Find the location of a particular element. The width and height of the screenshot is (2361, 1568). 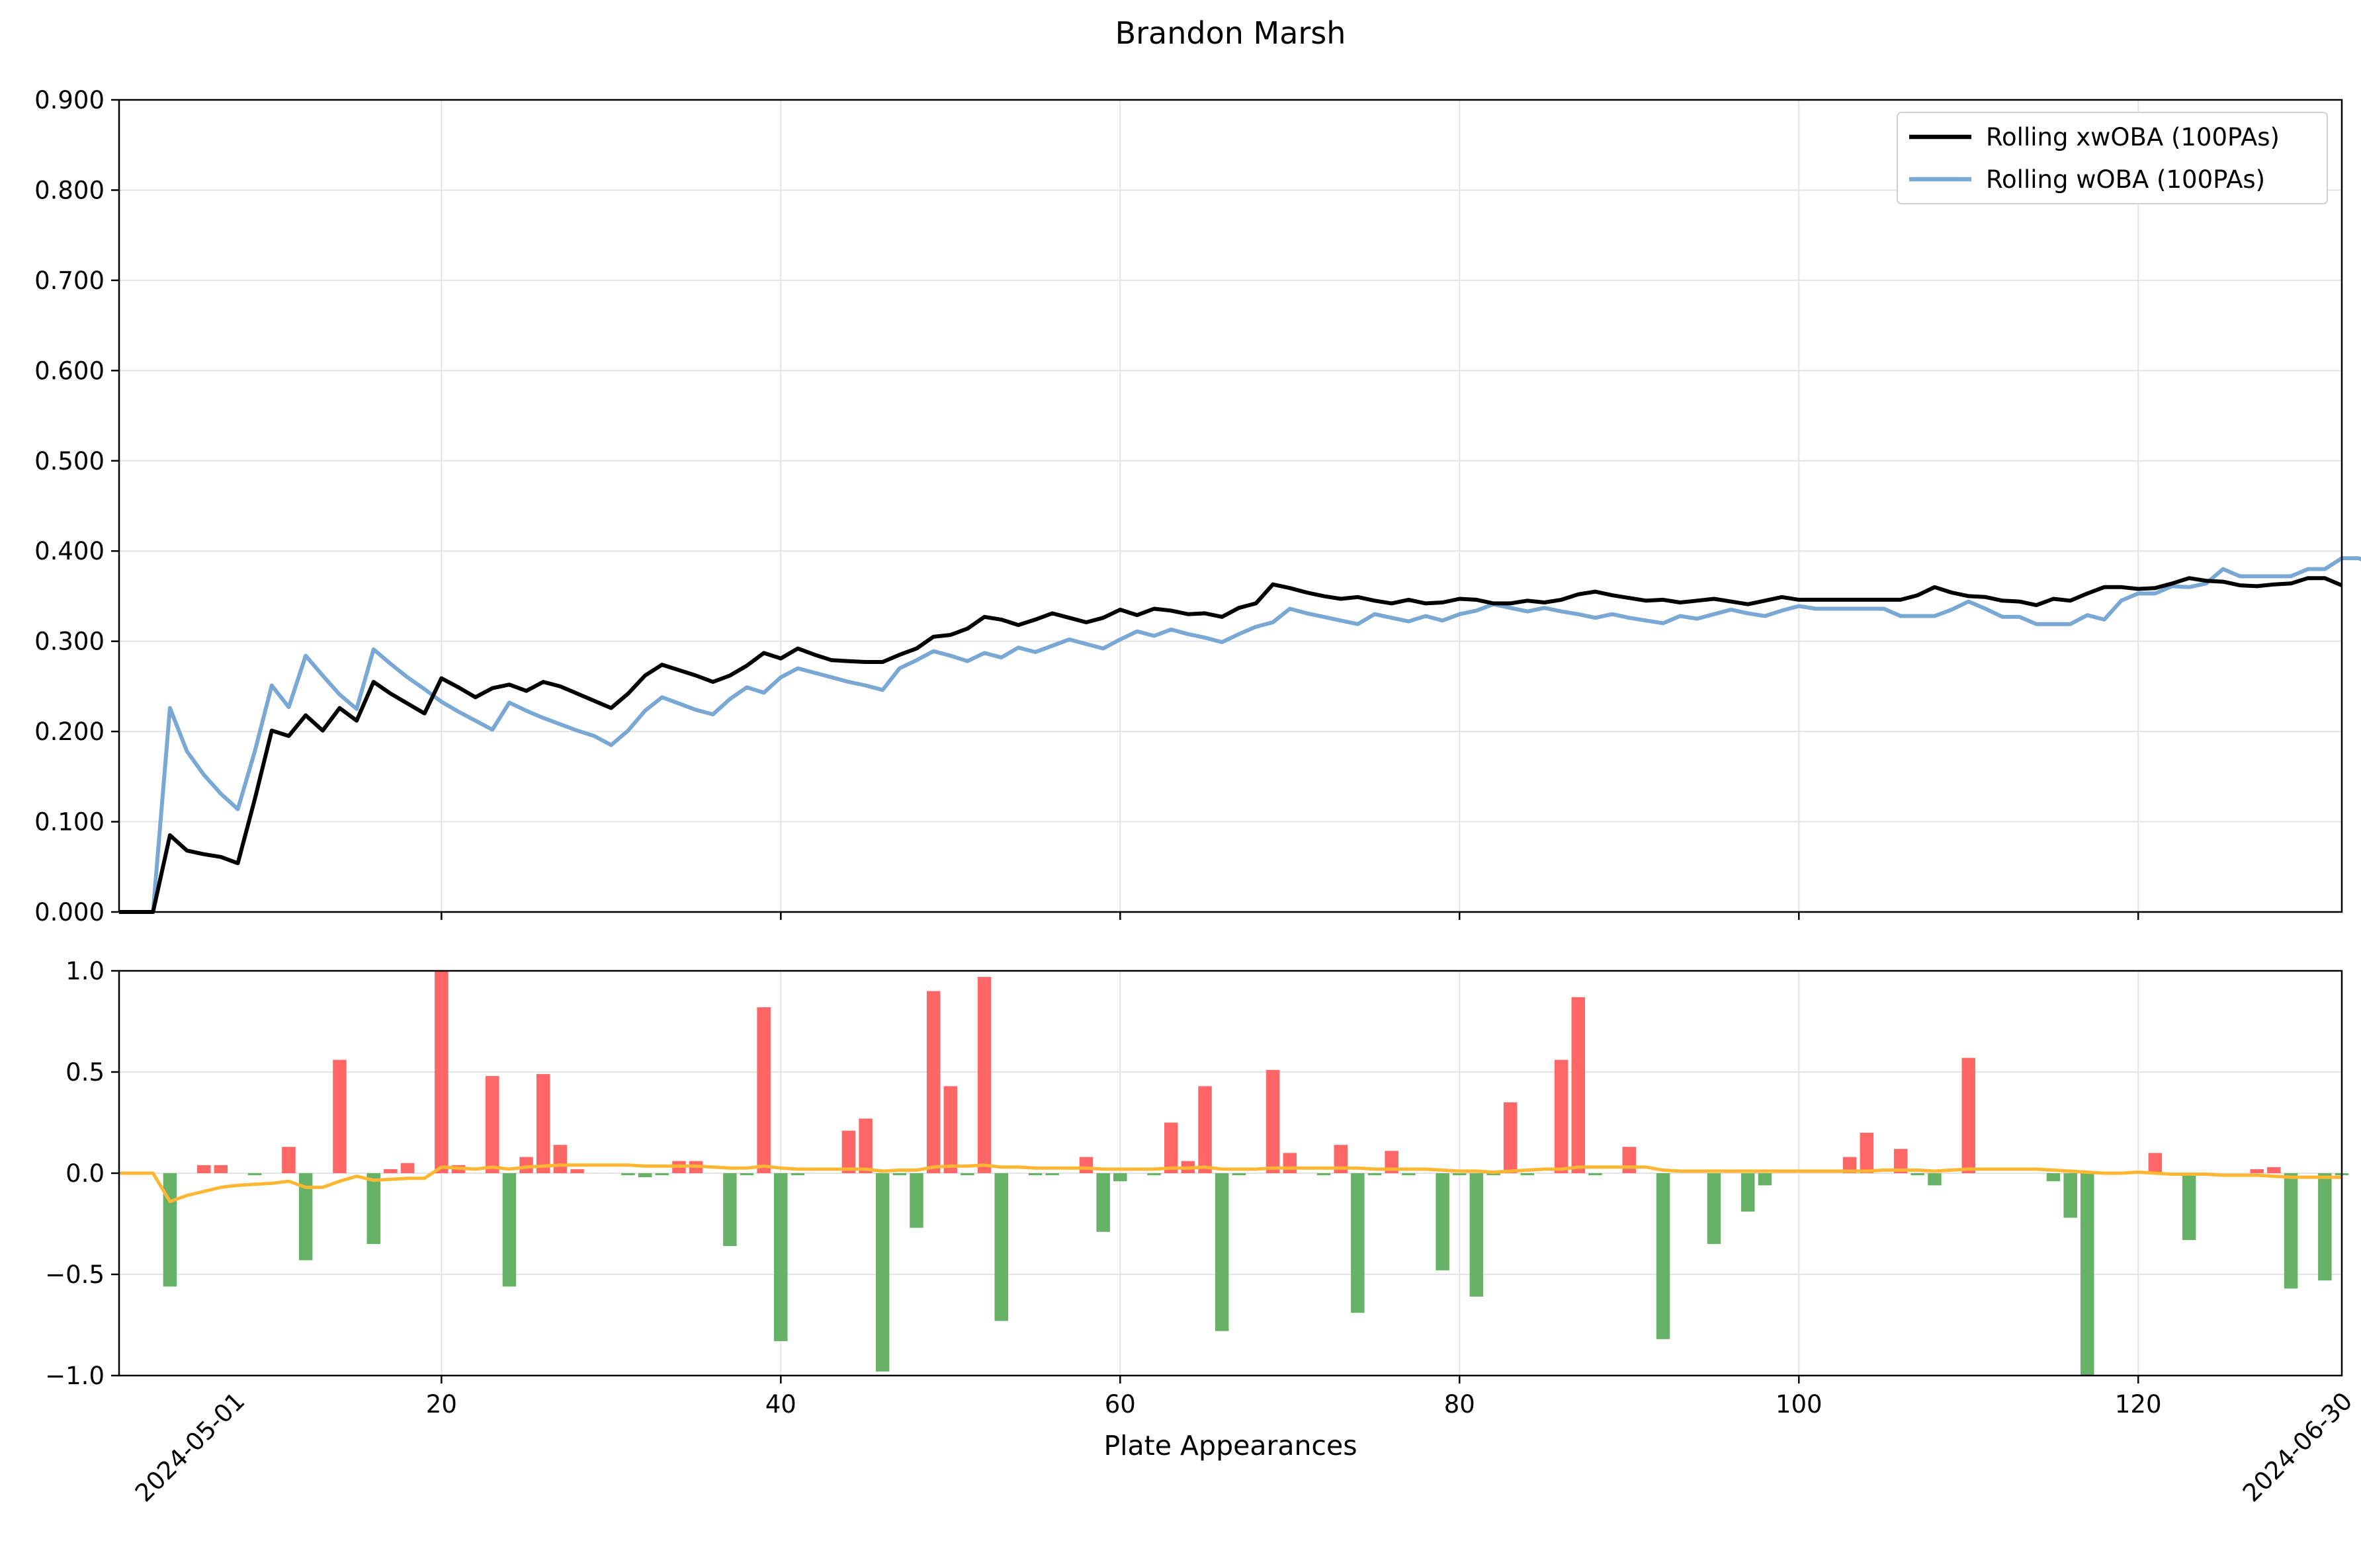

diff-rolling-line is located at coordinates (1230, 1183).